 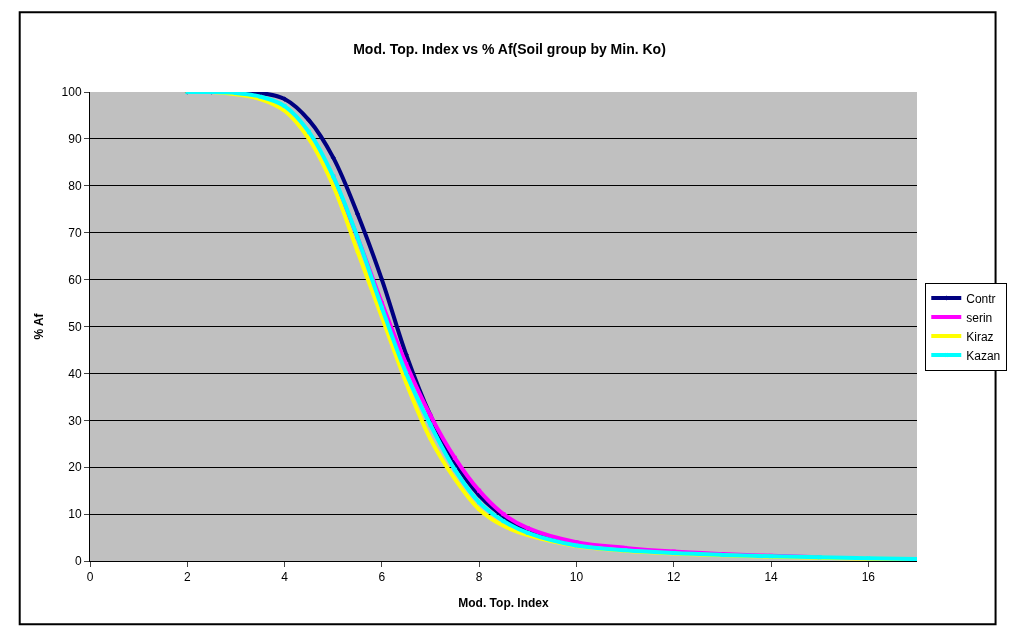 What do you see at coordinates (75, 139) in the screenshot?
I see `y-tick-label: 90` at bounding box center [75, 139].